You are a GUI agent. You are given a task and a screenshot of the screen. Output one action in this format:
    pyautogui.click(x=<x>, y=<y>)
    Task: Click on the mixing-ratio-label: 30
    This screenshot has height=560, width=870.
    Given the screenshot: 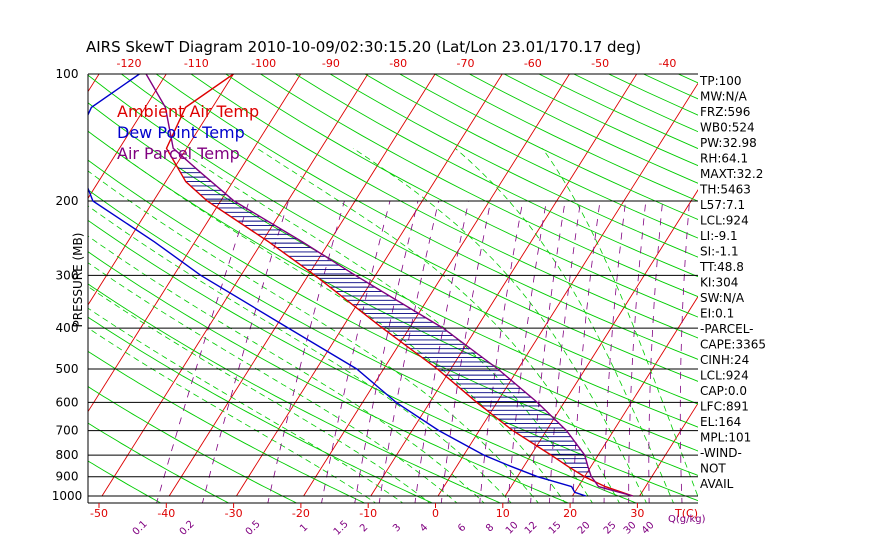 What is the action you would take?
    pyautogui.click(x=630, y=528)
    